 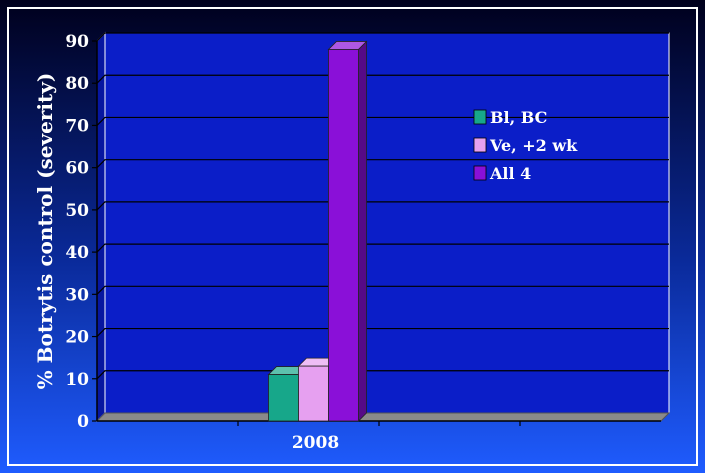 I want to click on legend-label: Bl, BC, so click(x=518, y=117).